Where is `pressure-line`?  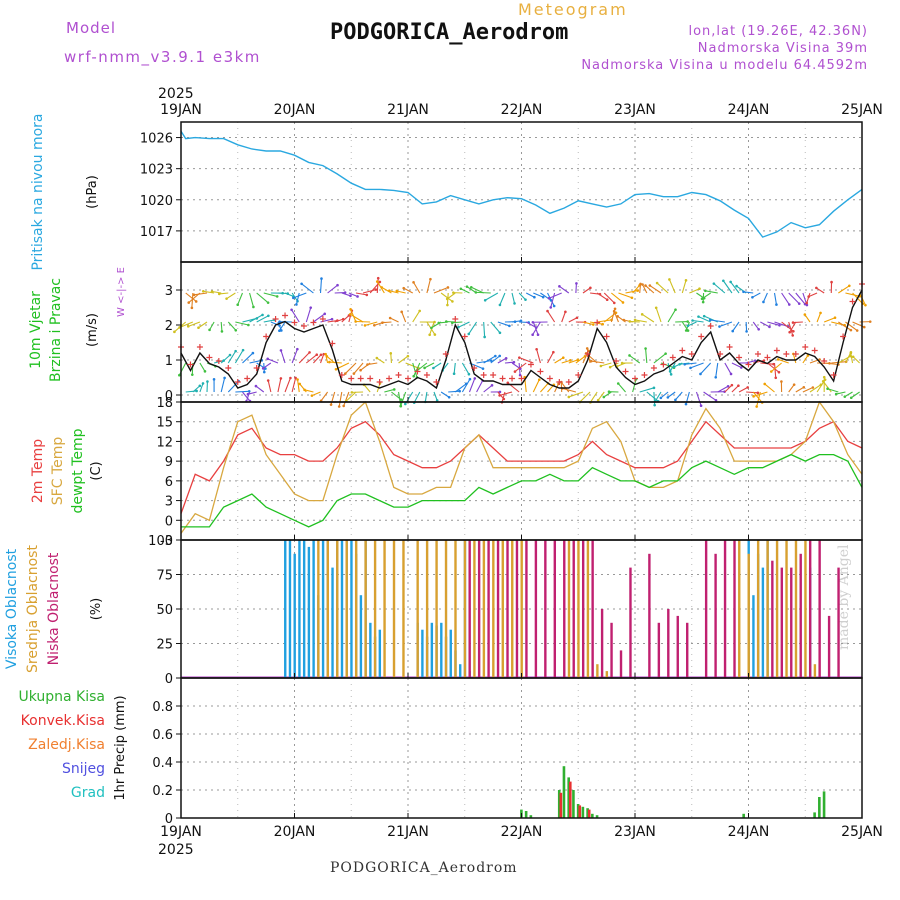
pressure-line is located at coordinates (521, 184).